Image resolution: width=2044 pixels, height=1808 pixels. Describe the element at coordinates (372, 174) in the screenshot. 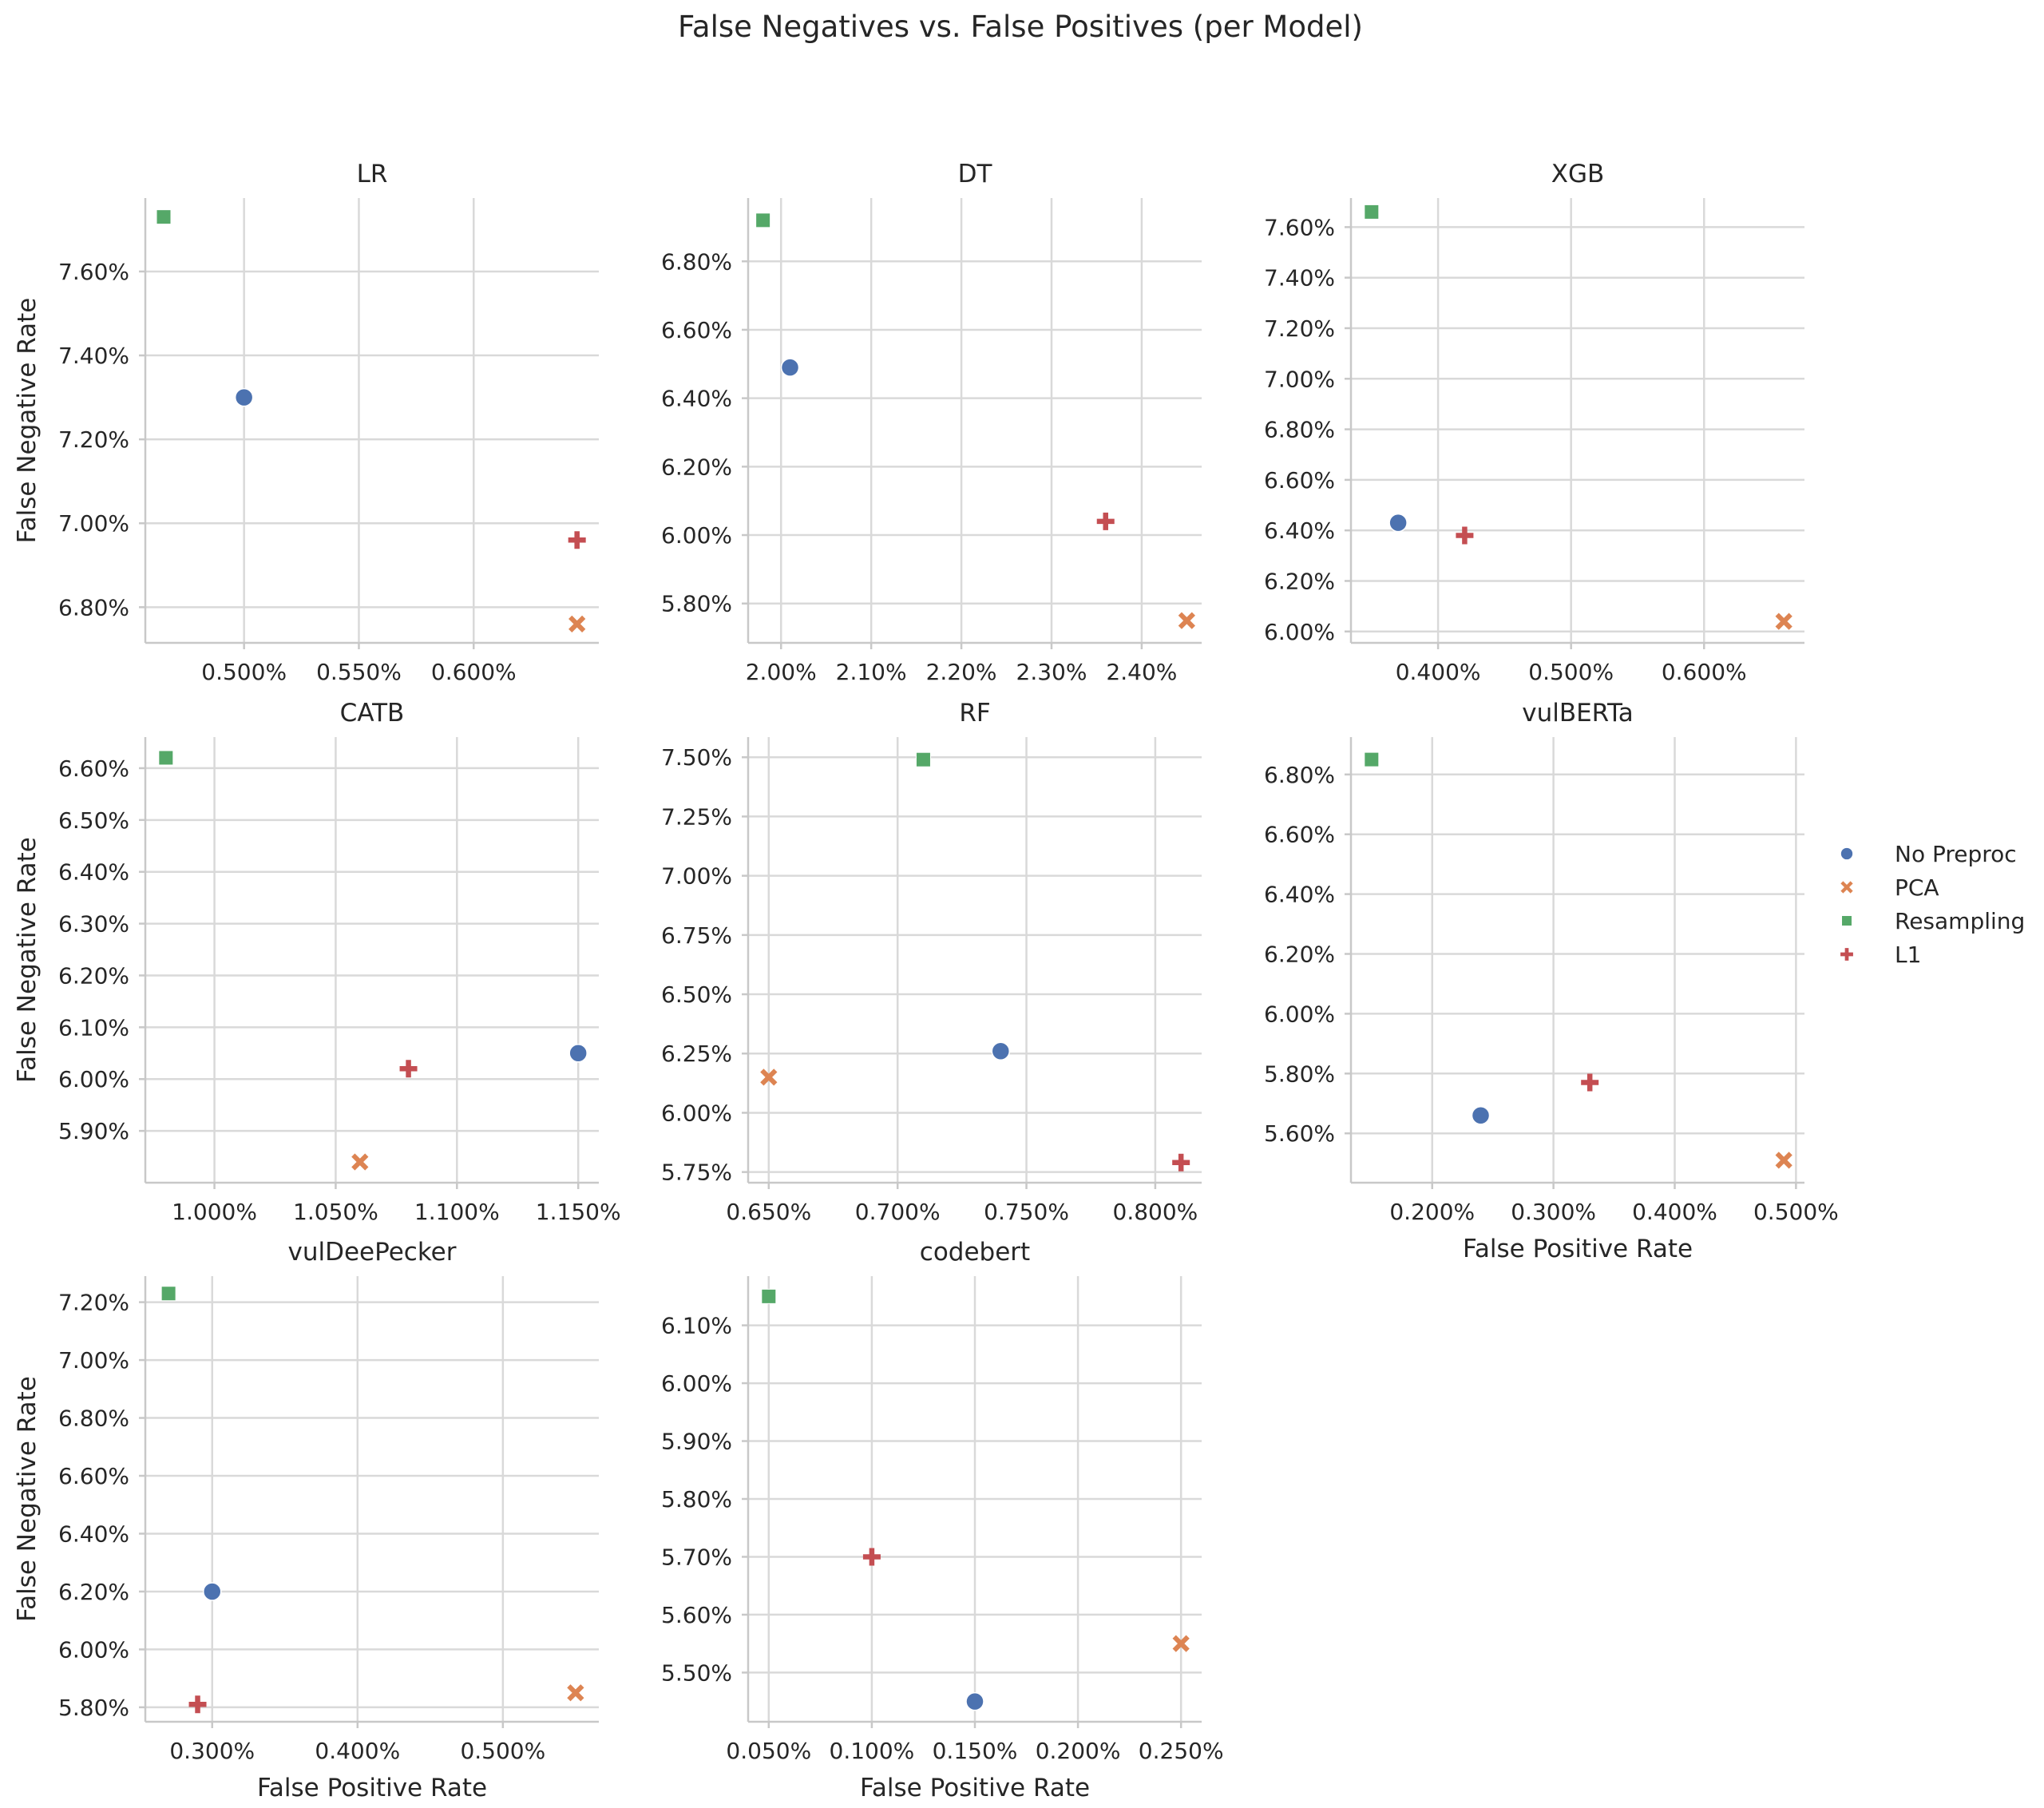

I see `panel-title: LR` at that location.